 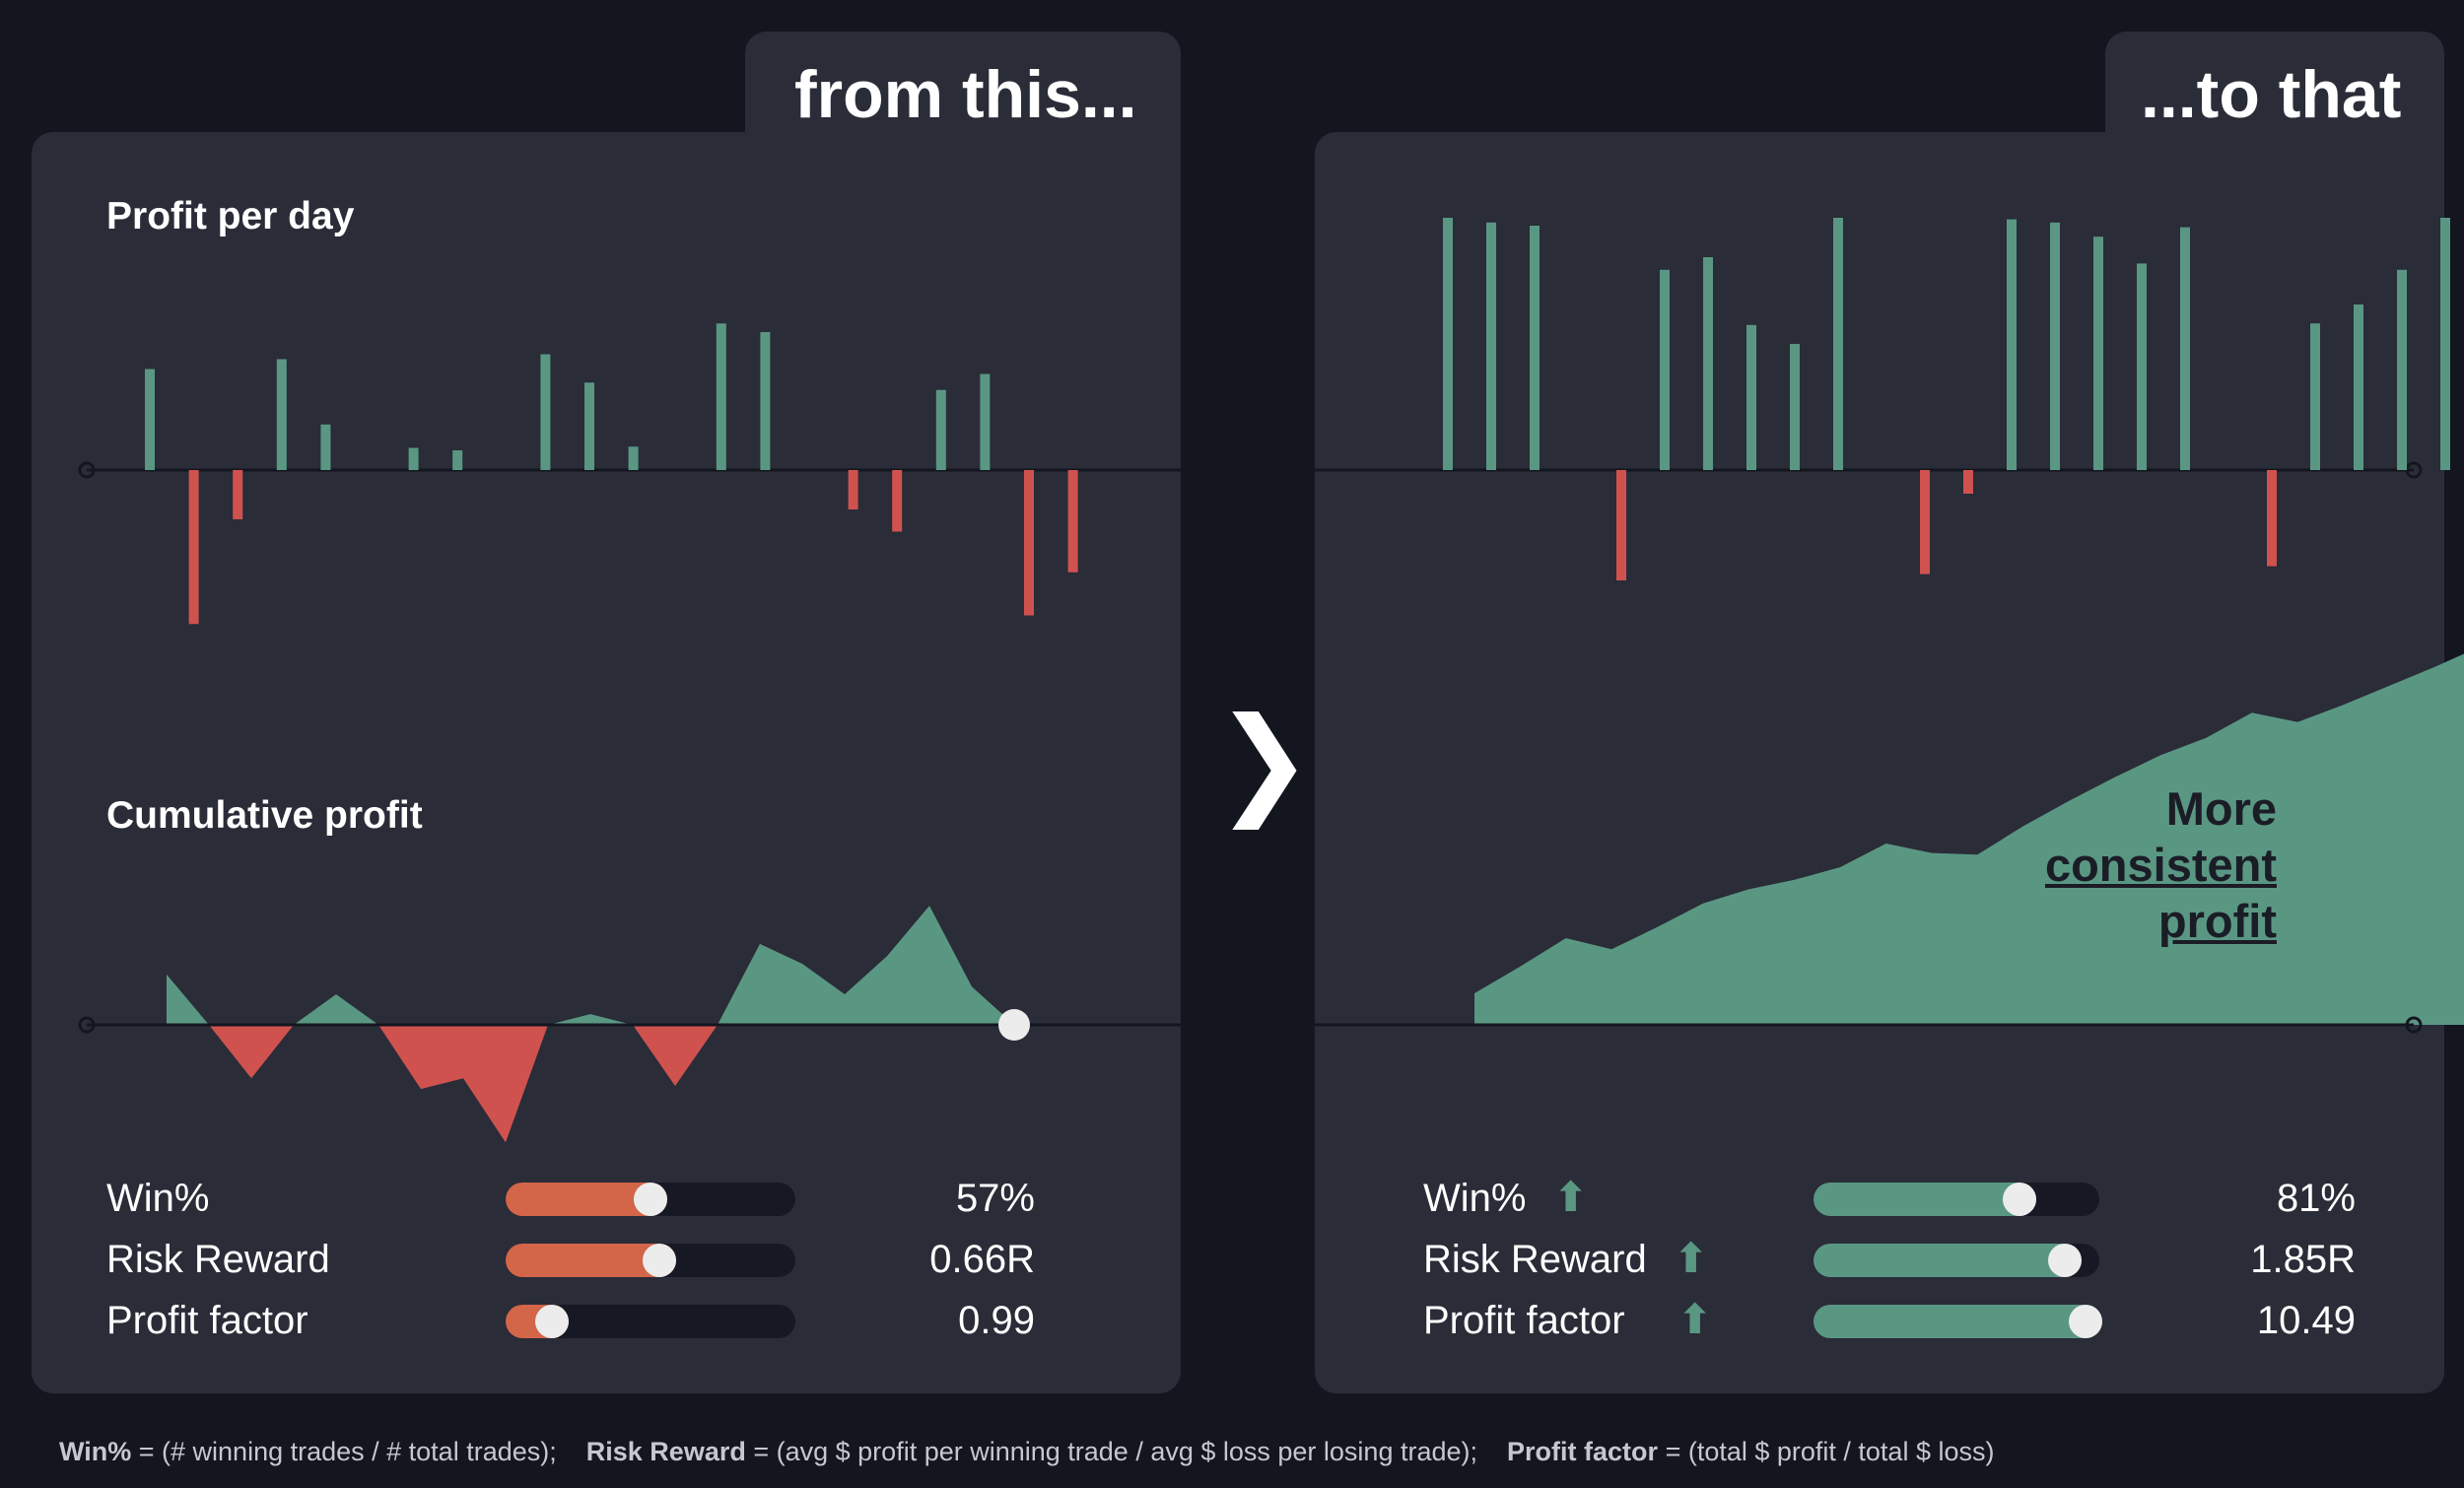 What do you see at coordinates (2217, 921) in the screenshot?
I see `callout-line-3: profit` at bounding box center [2217, 921].